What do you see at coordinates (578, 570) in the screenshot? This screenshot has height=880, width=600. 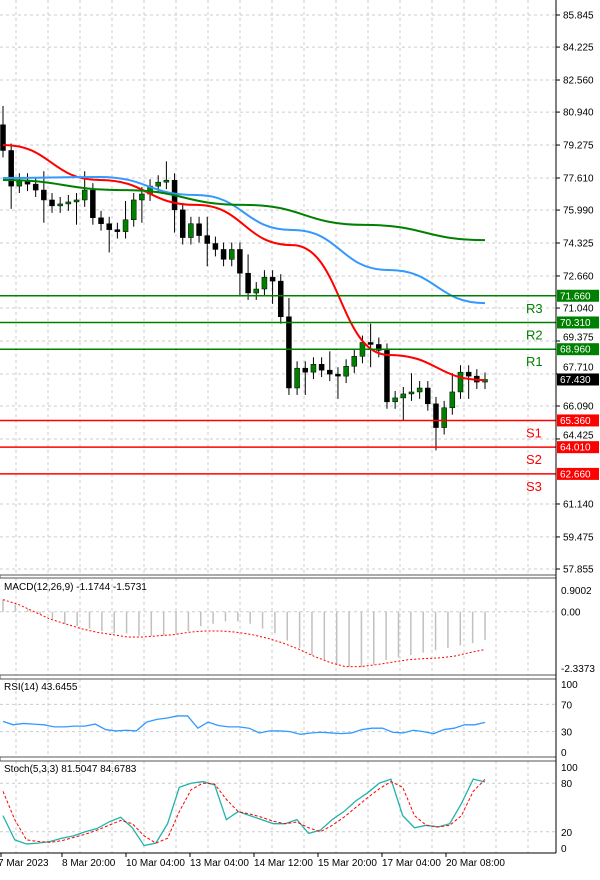 I see `y-tick-label: 57.855` at bounding box center [578, 570].